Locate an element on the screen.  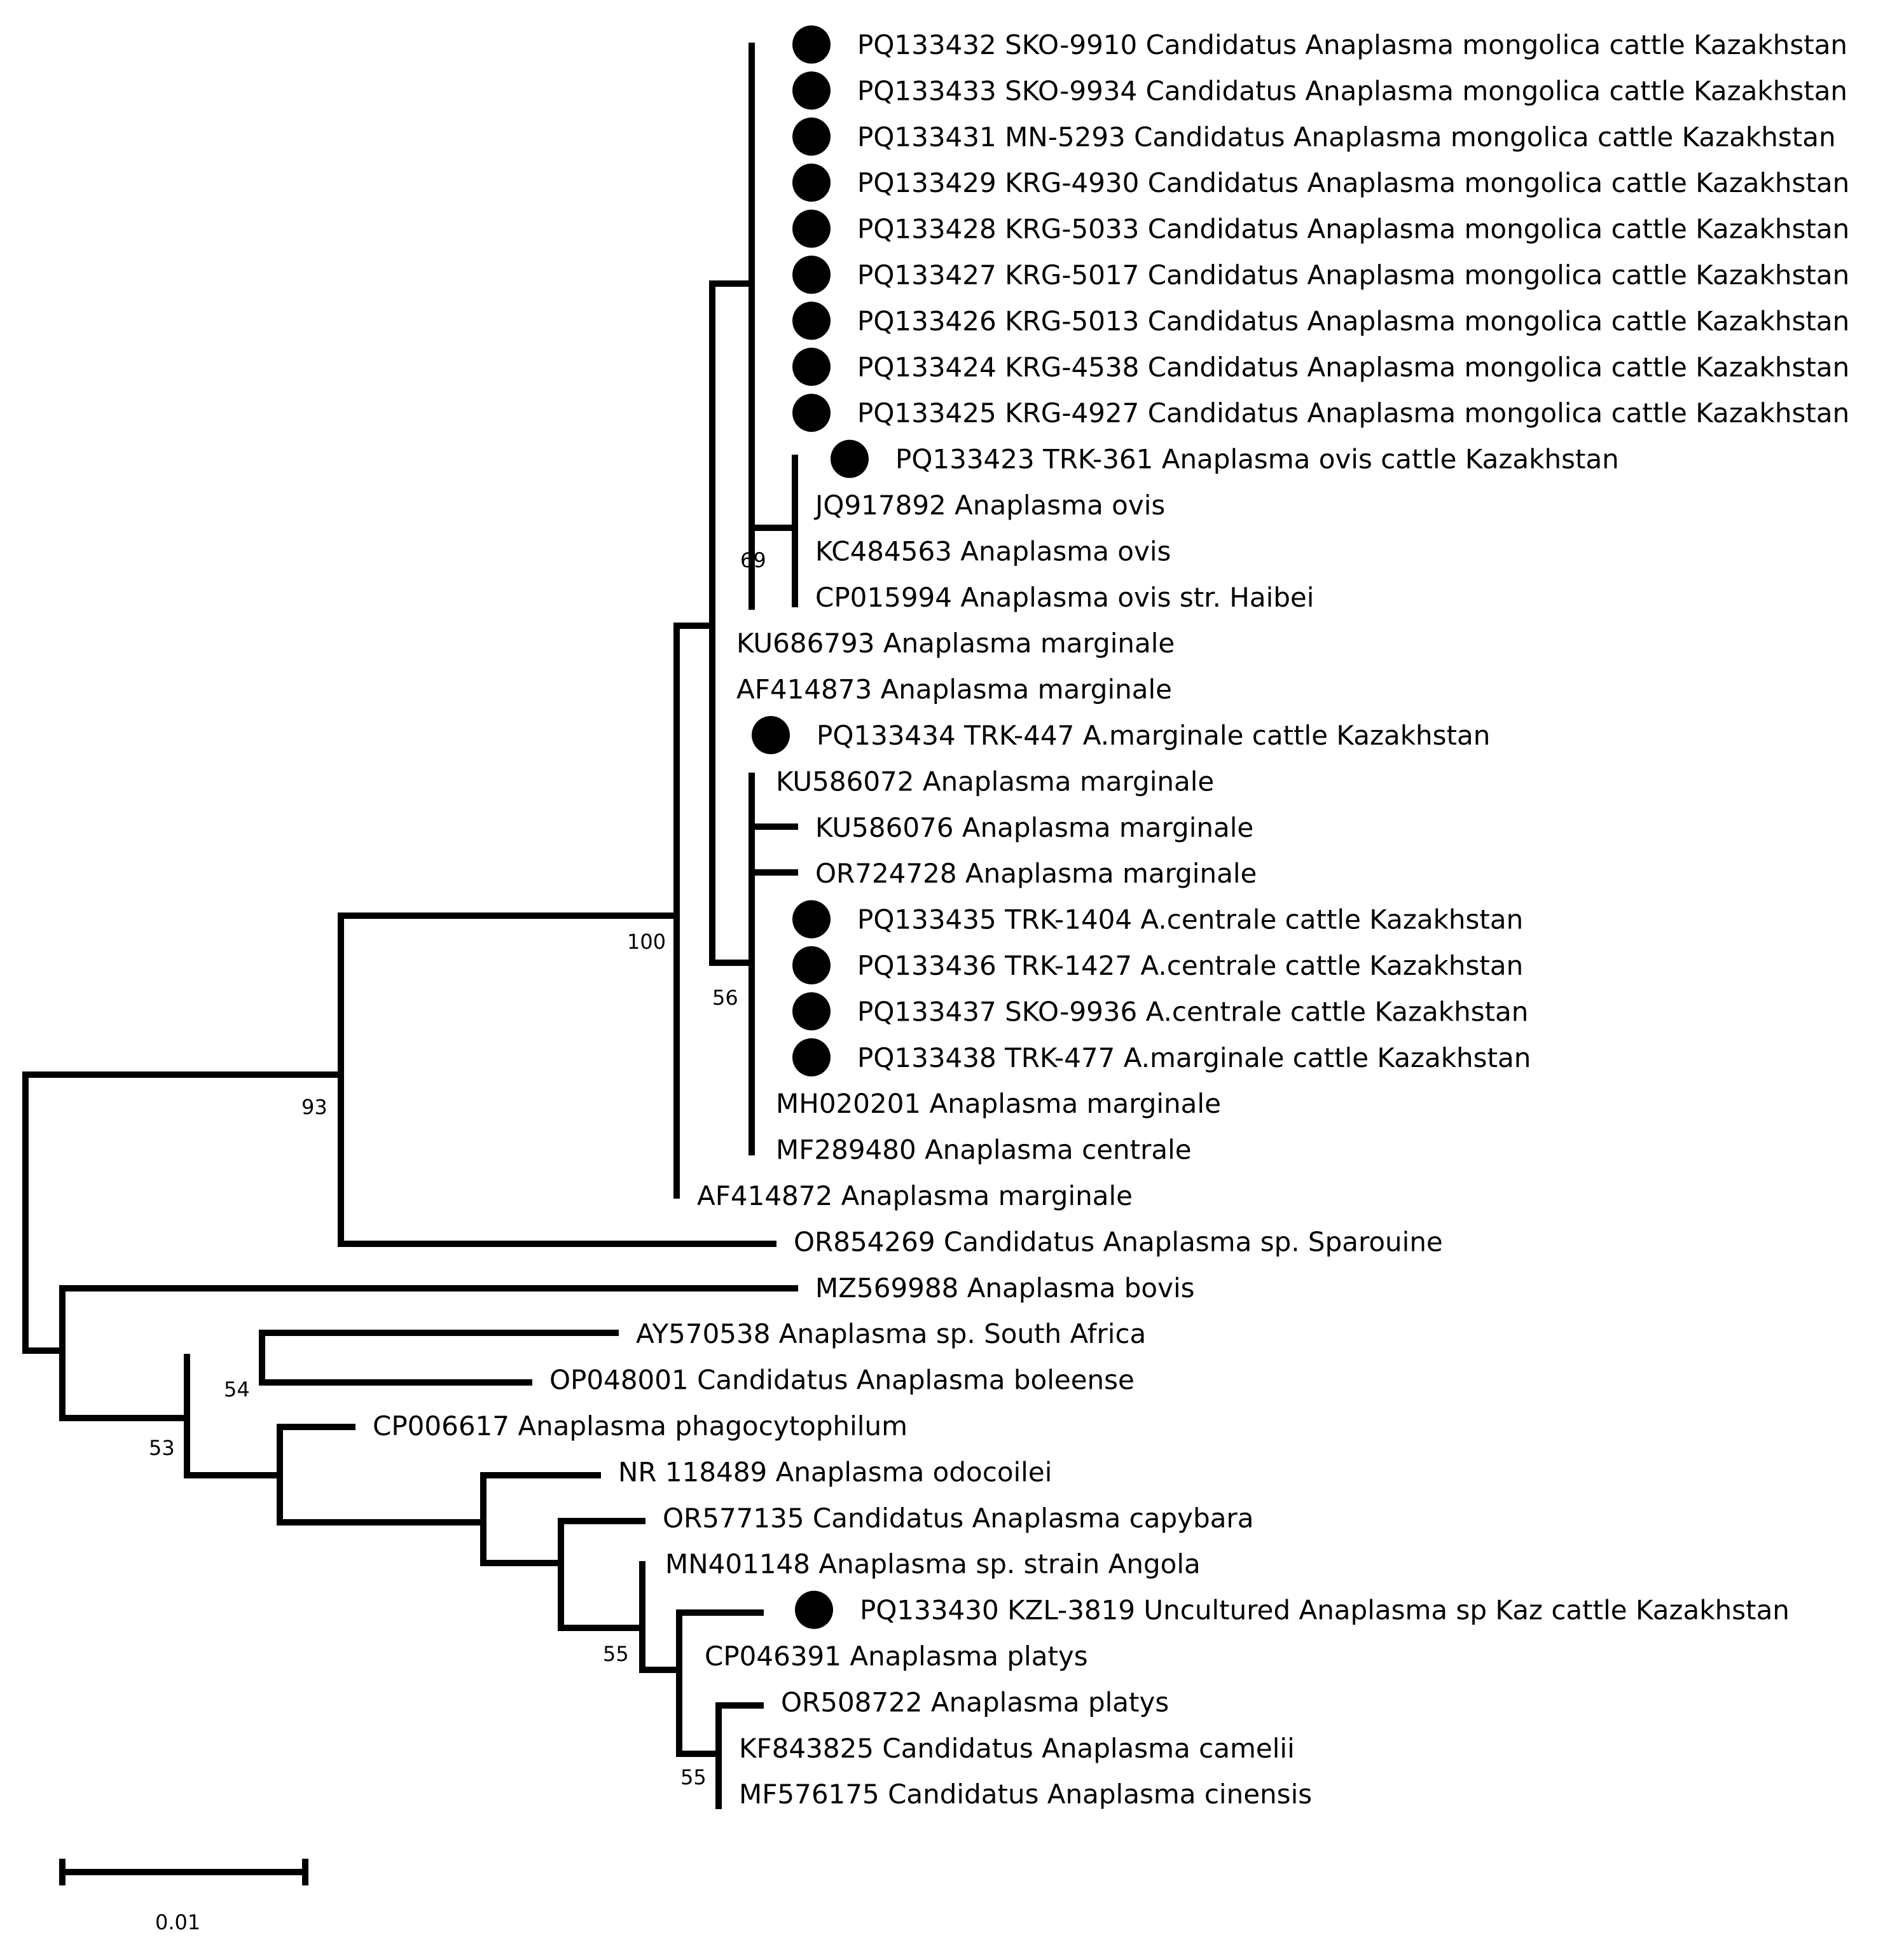
leaf-label: CP006617 Anaplasma phagocytophilum is located at coordinates (640, 1426).